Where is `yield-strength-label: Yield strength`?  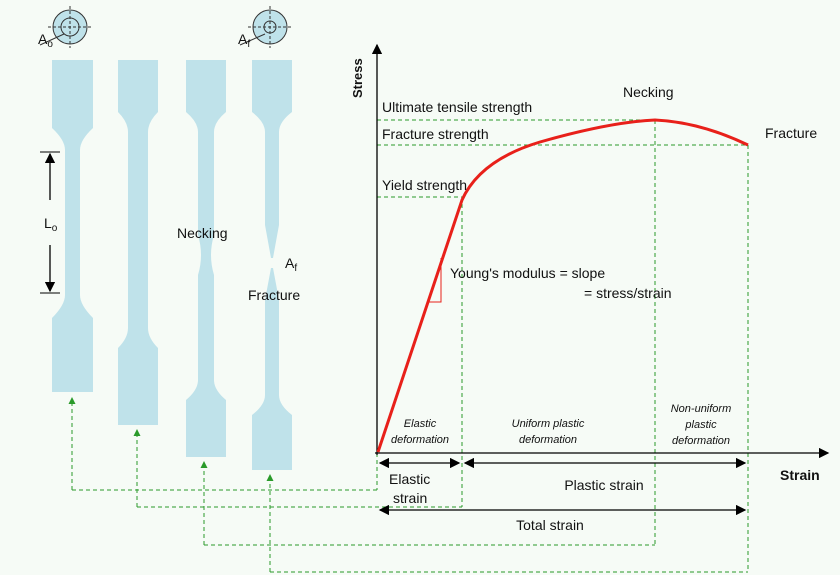 yield-strength-label: Yield strength is located at coordinates (424, 185).